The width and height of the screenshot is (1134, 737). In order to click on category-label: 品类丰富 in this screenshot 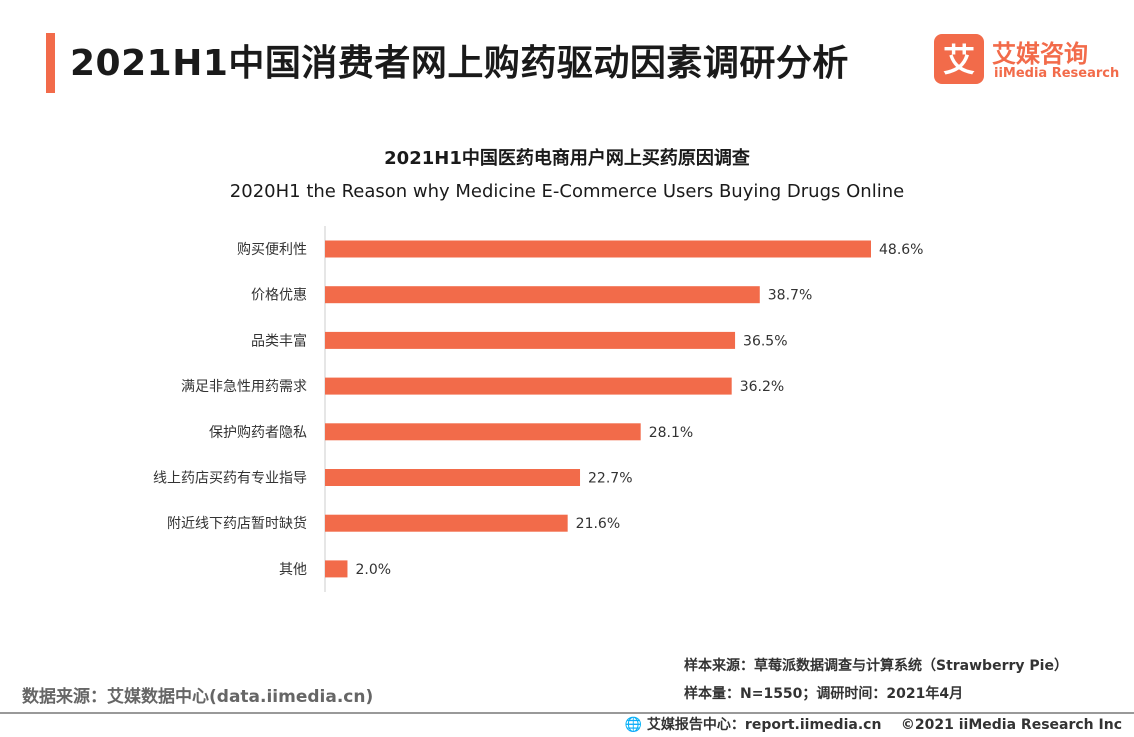, I will do `click(279, 340)`.